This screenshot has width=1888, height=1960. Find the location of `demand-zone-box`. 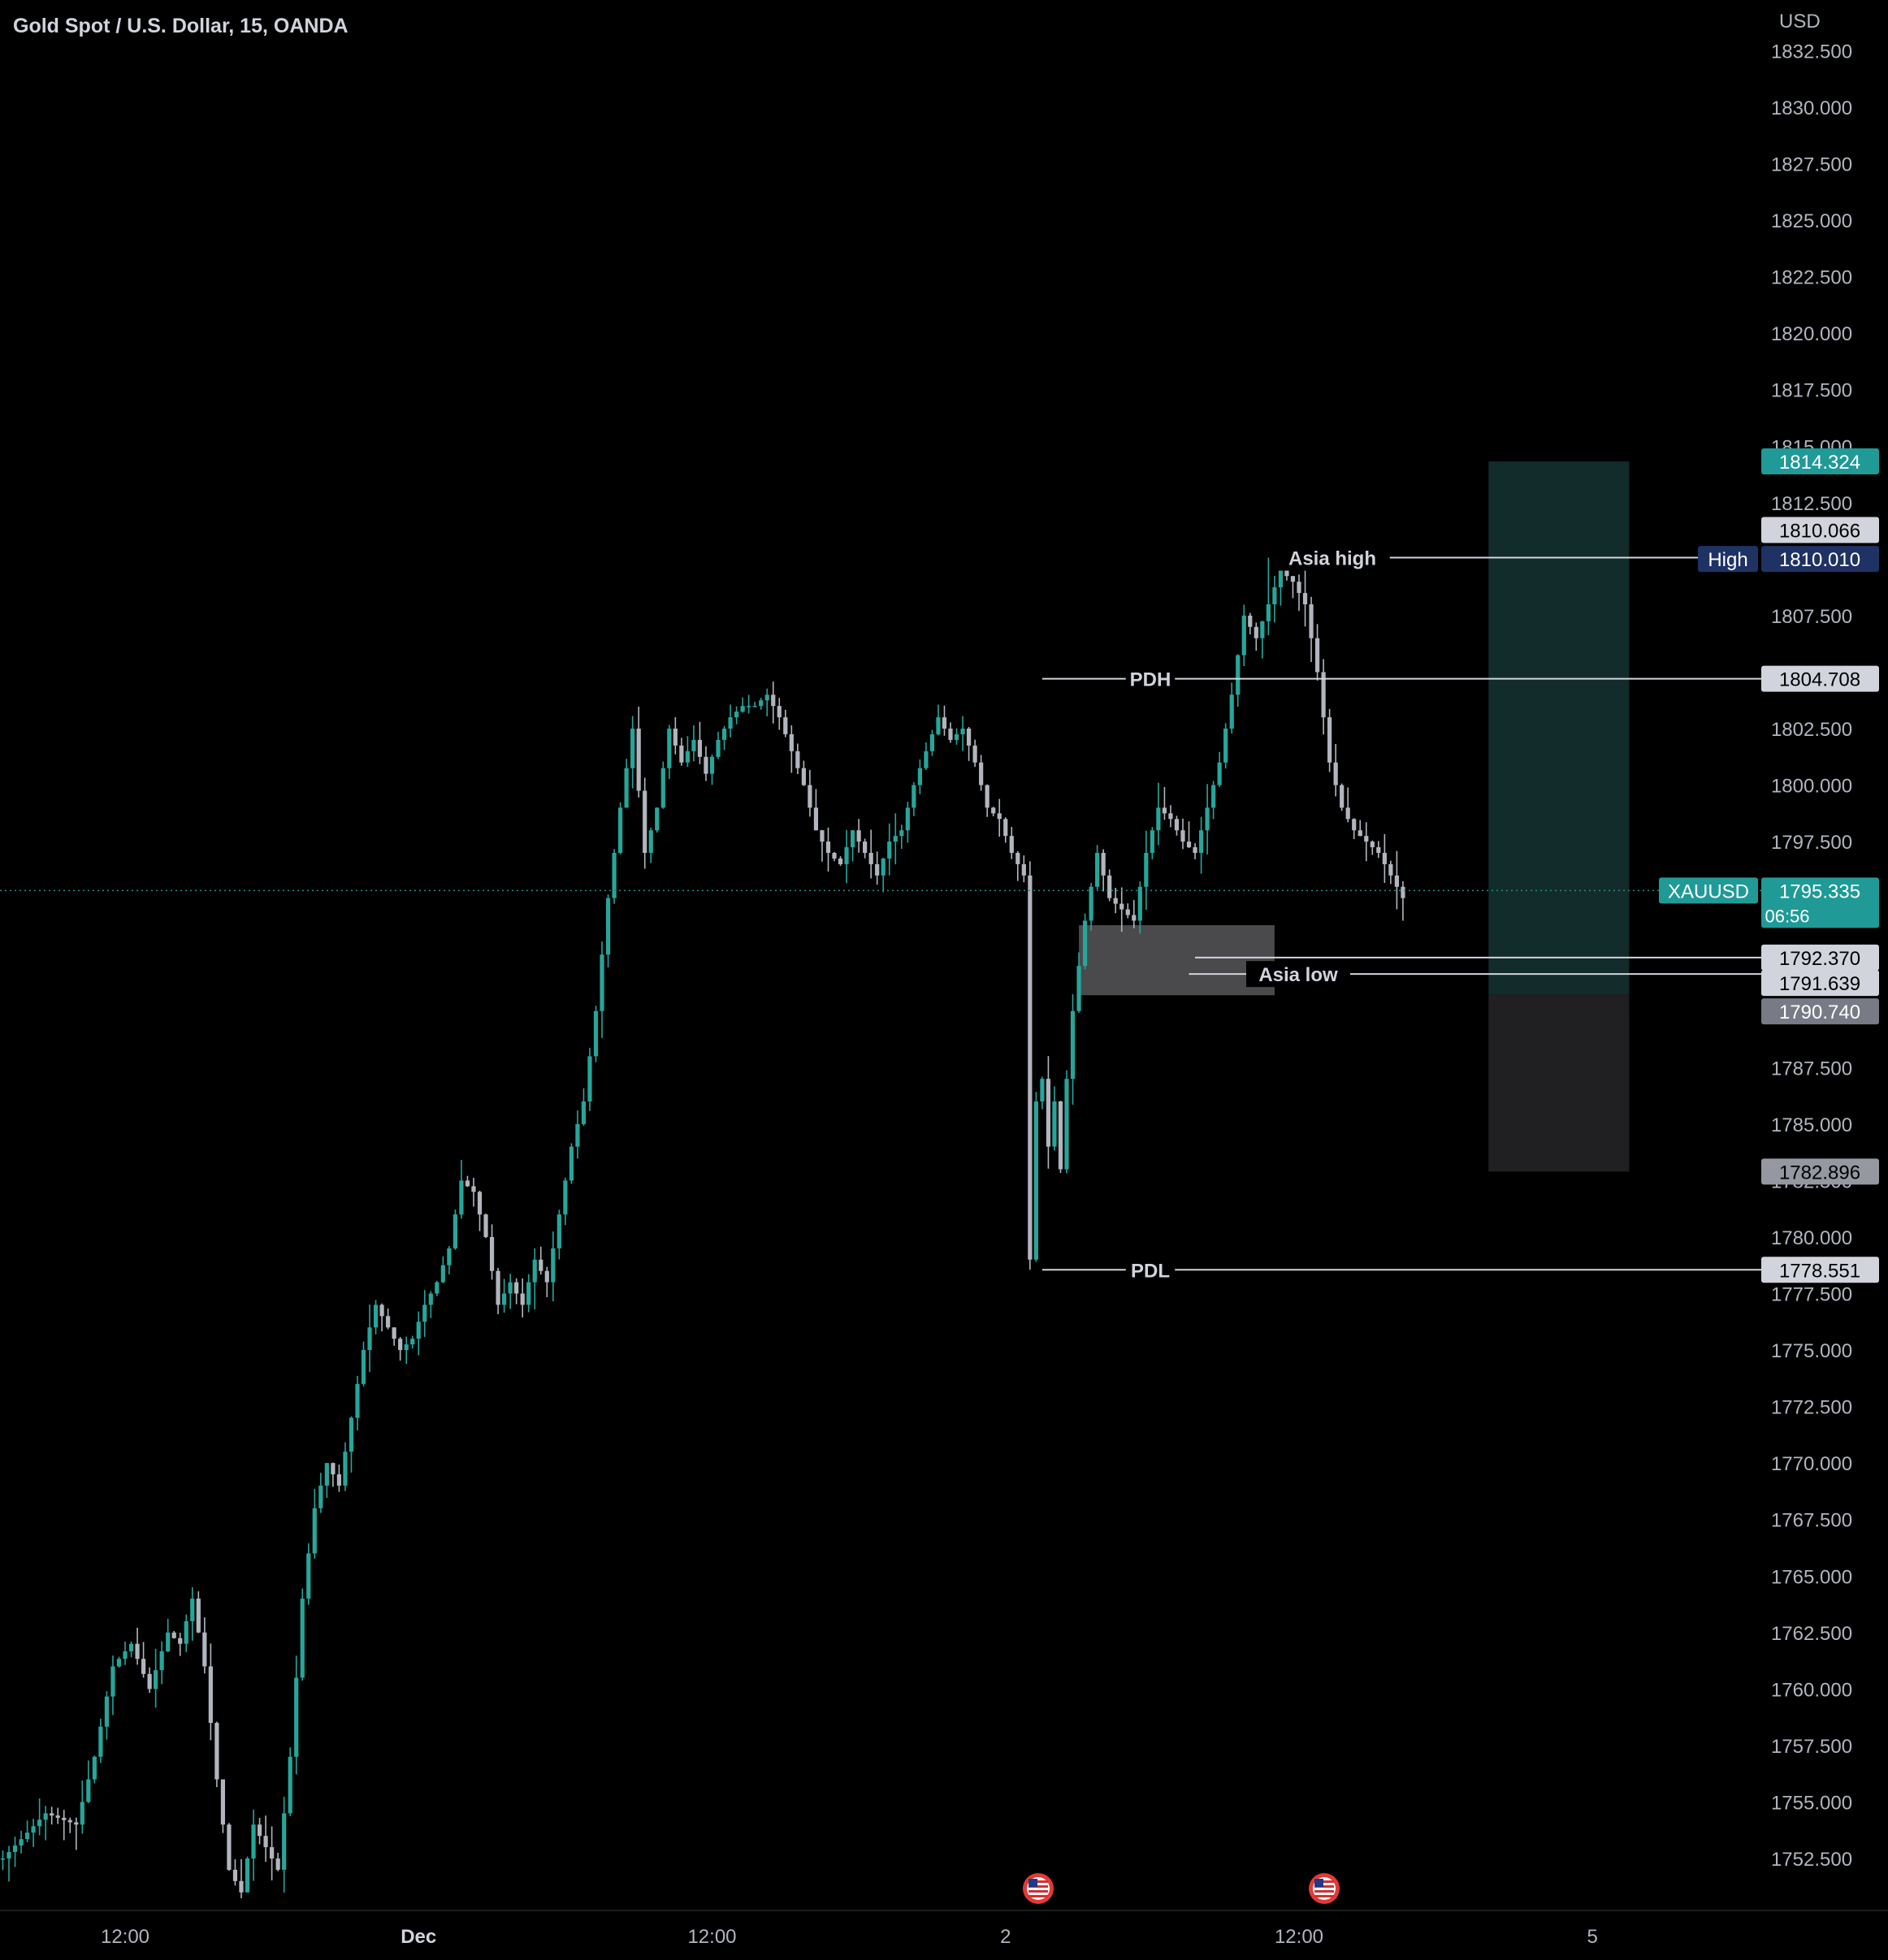

demand-zone-box is located at coordinates (1177, 960).